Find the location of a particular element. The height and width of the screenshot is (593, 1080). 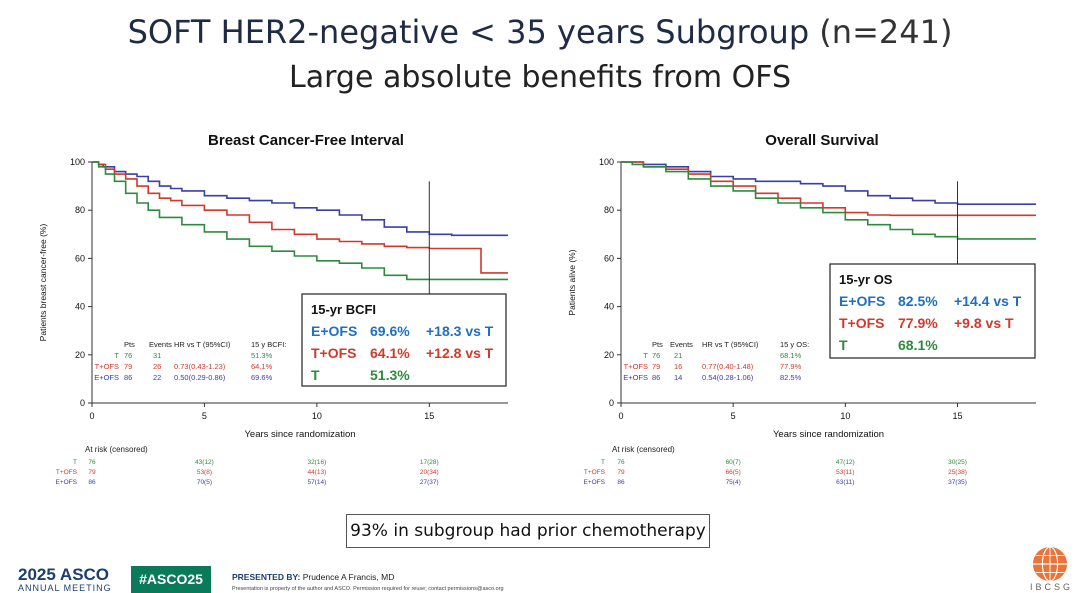

asco-logo-subtitle: ANNUAL MEETING is located at coordinates (65, 588).